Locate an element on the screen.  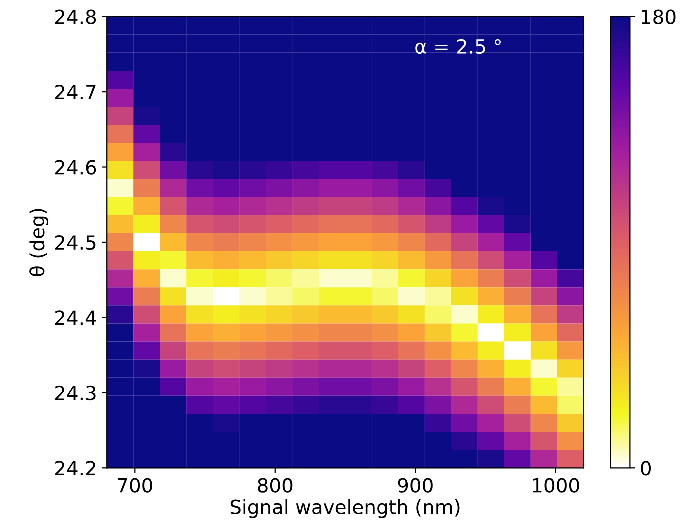
x-tick-label: 700 is located at coordinates (135, 485).